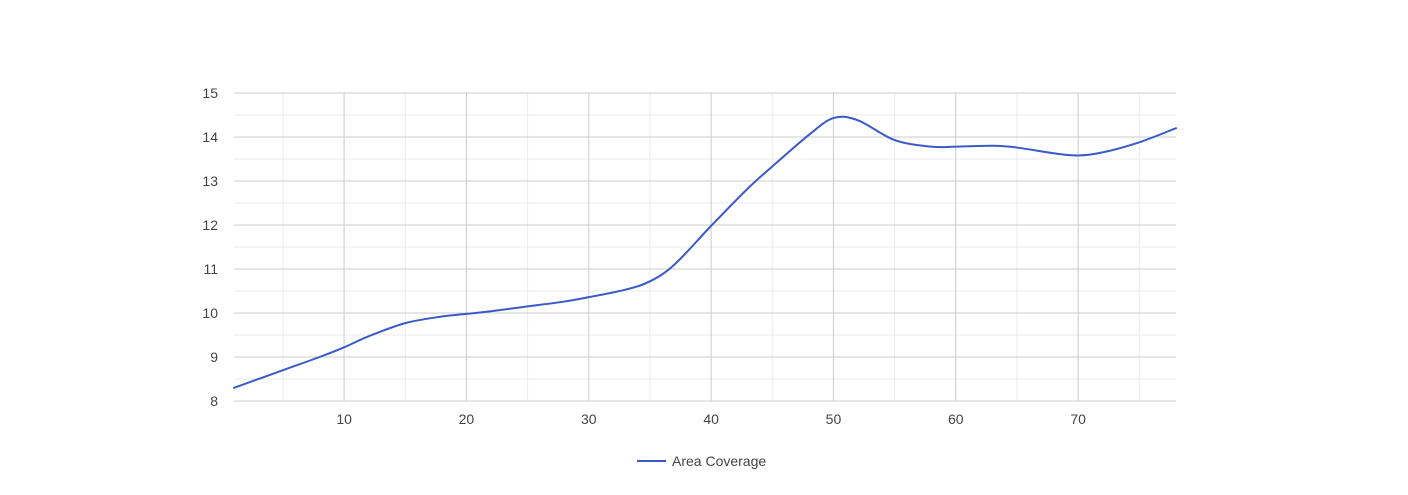 This screenshot has height=495, width=1408. What do you see at coordinates (956, 419) in the screenshot?
I see `x-tick-label: 60` at bounding box center [956, 419].